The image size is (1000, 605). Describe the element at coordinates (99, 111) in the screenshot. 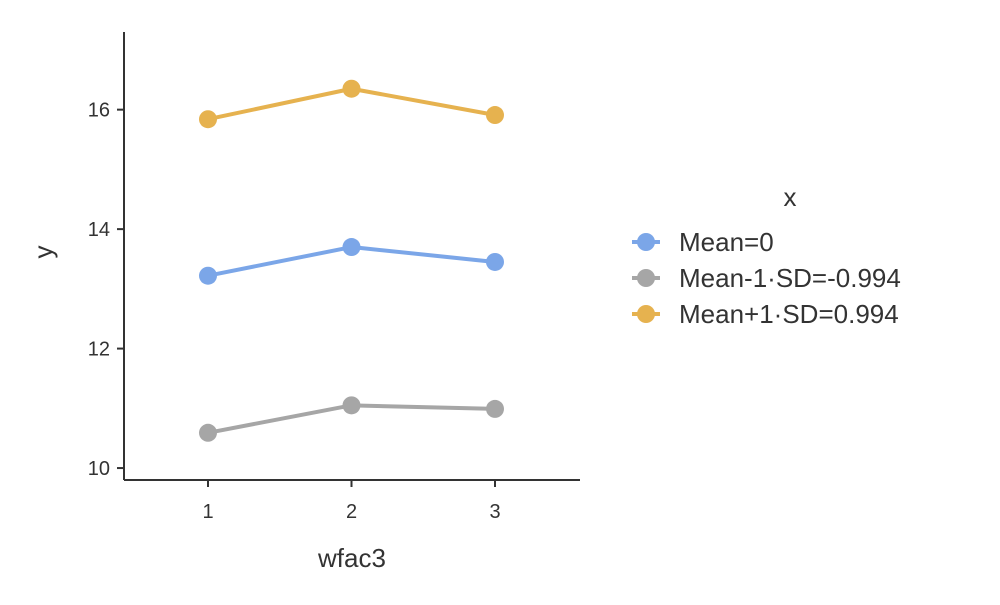

I see `y-tick-label: 16` at that location.